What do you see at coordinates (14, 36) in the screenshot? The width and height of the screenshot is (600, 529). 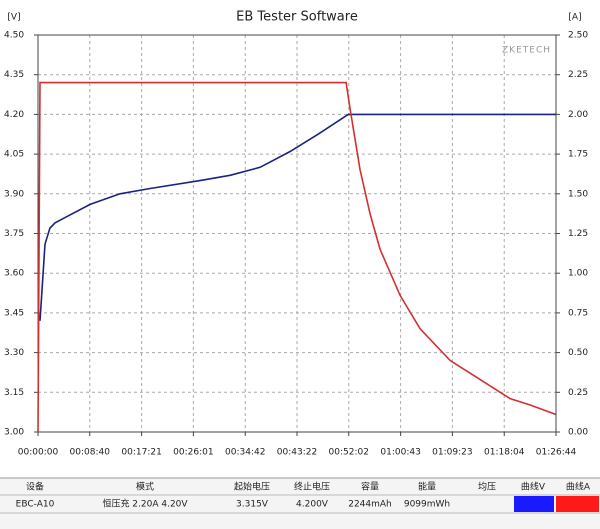 I see `y-tick-label: 4.50` at bounding box center [14, 36].